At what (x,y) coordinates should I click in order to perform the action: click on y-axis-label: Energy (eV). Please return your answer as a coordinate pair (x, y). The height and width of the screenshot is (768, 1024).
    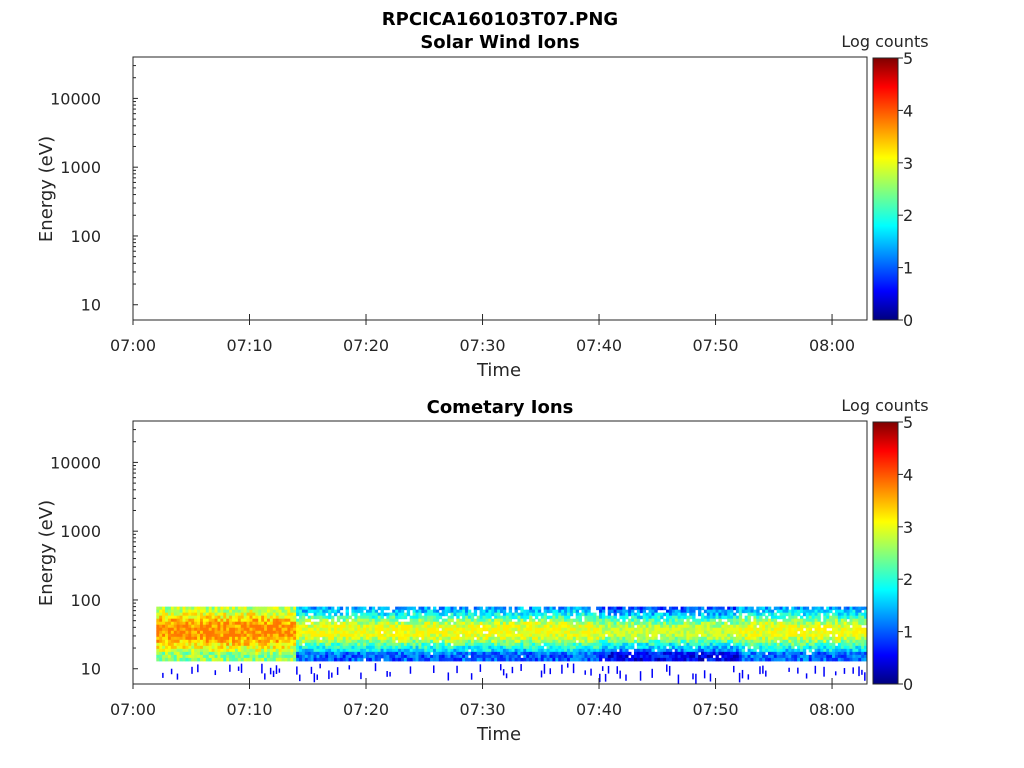
    Looking at the image, I should click on (46, 189).